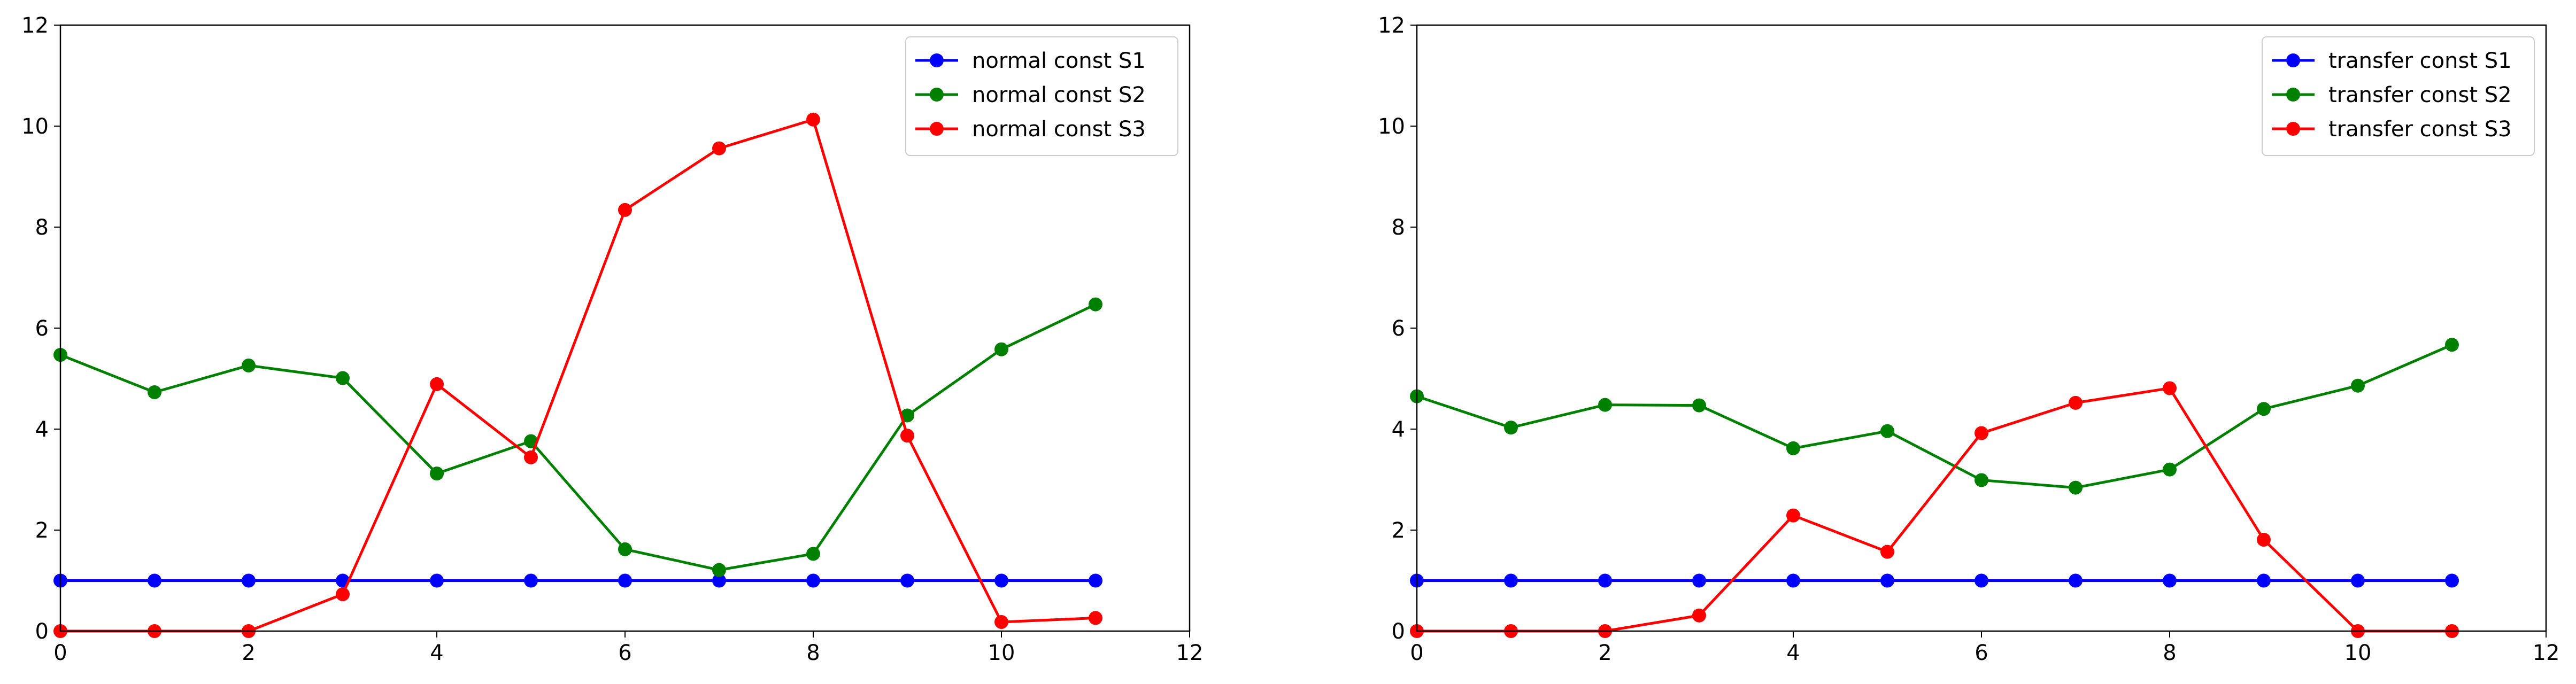 Image resolution: width=2576 pixels, height=684 pixels. I want to click on legend-label: normal const S2, so click(1059, 95).